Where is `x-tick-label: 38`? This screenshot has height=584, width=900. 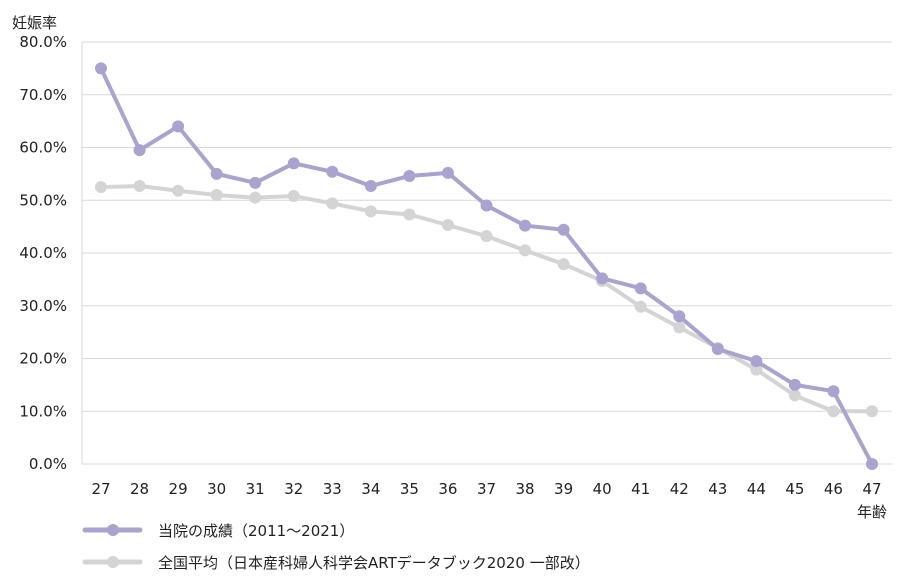 x-tick-label: 38 is located at coordinates (525, 489).